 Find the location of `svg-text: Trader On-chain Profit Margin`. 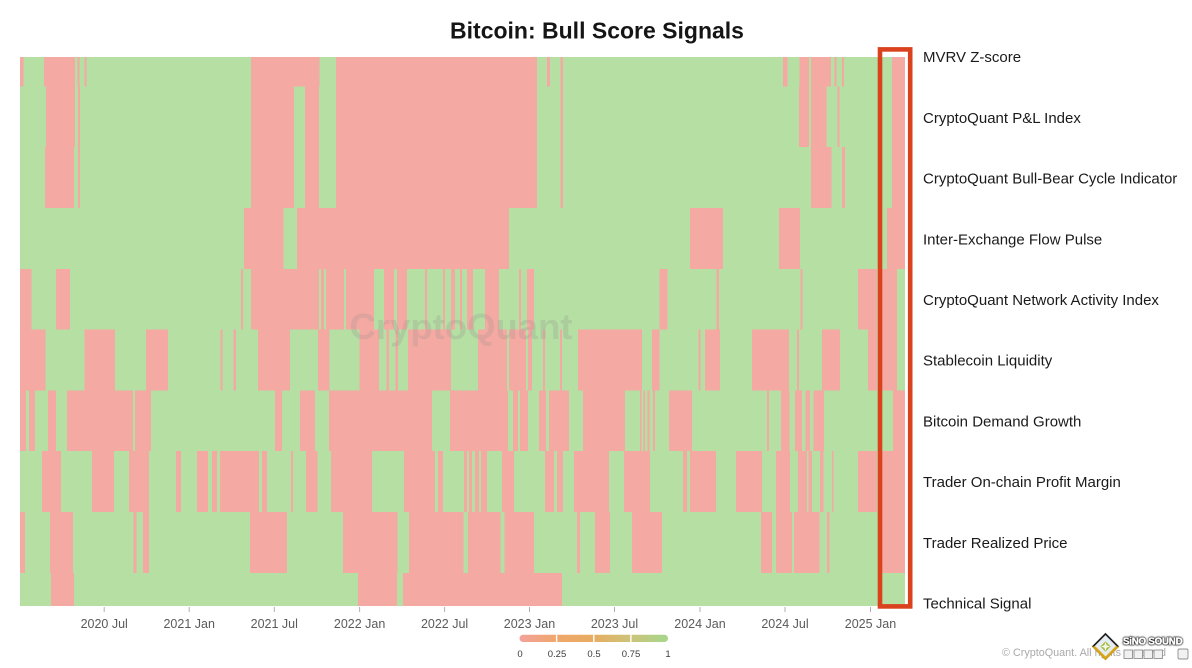

svg-text: Trader On-chain Profit Margin is located at coordinates (1022, 482).